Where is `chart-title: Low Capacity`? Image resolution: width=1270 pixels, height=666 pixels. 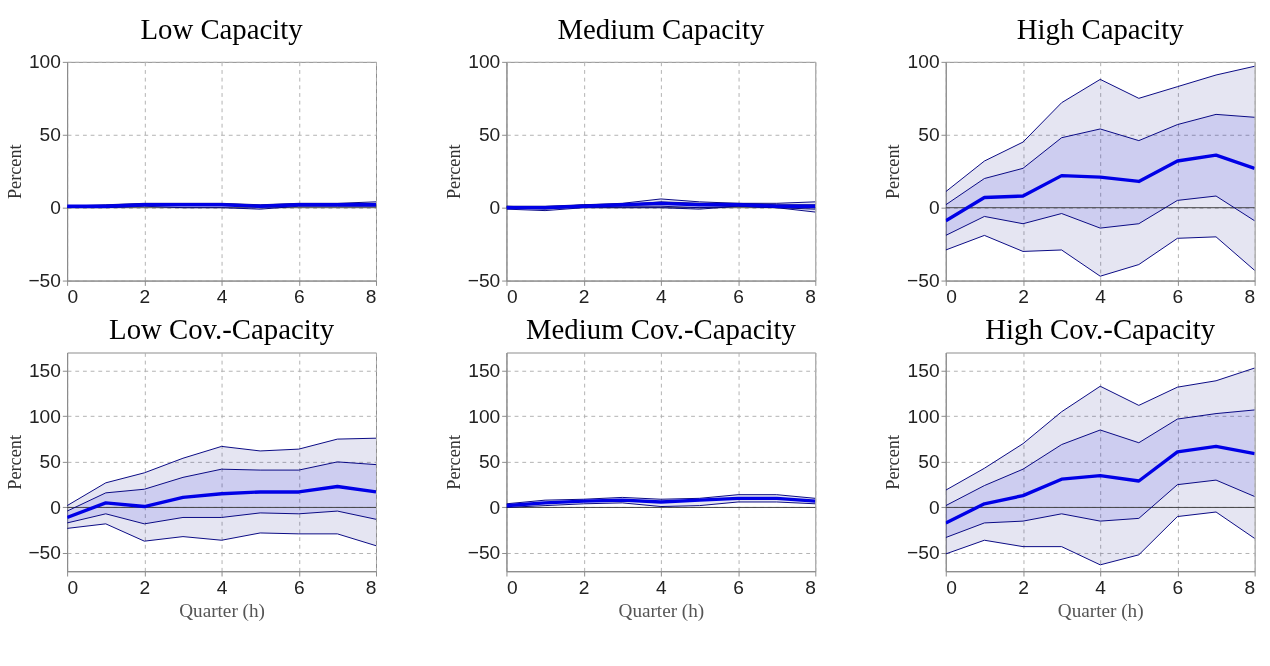
chart-title: Low Capacity is located at coordinates (222, 28).